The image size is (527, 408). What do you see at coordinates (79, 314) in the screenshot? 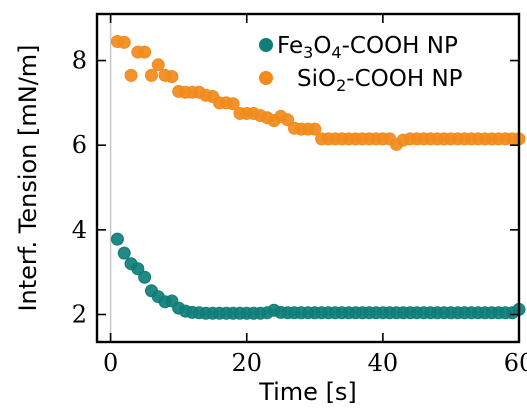
I see `y-tick-label: 2` at bounding box center [79, 314].